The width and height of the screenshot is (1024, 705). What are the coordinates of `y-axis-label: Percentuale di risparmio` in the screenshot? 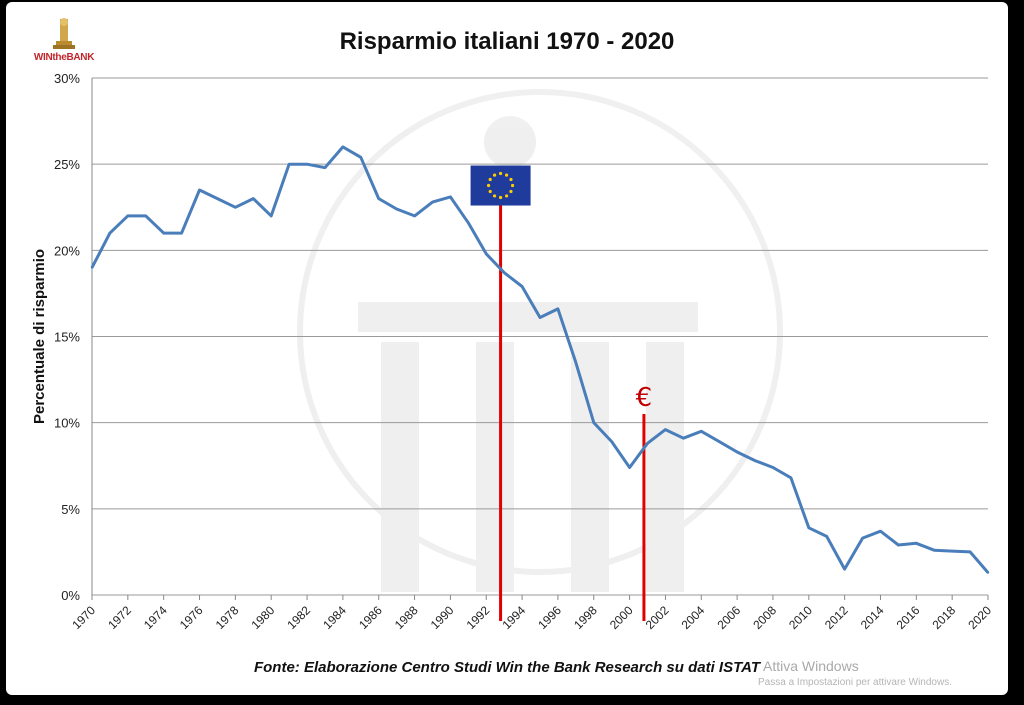 It's located at (39, 336).